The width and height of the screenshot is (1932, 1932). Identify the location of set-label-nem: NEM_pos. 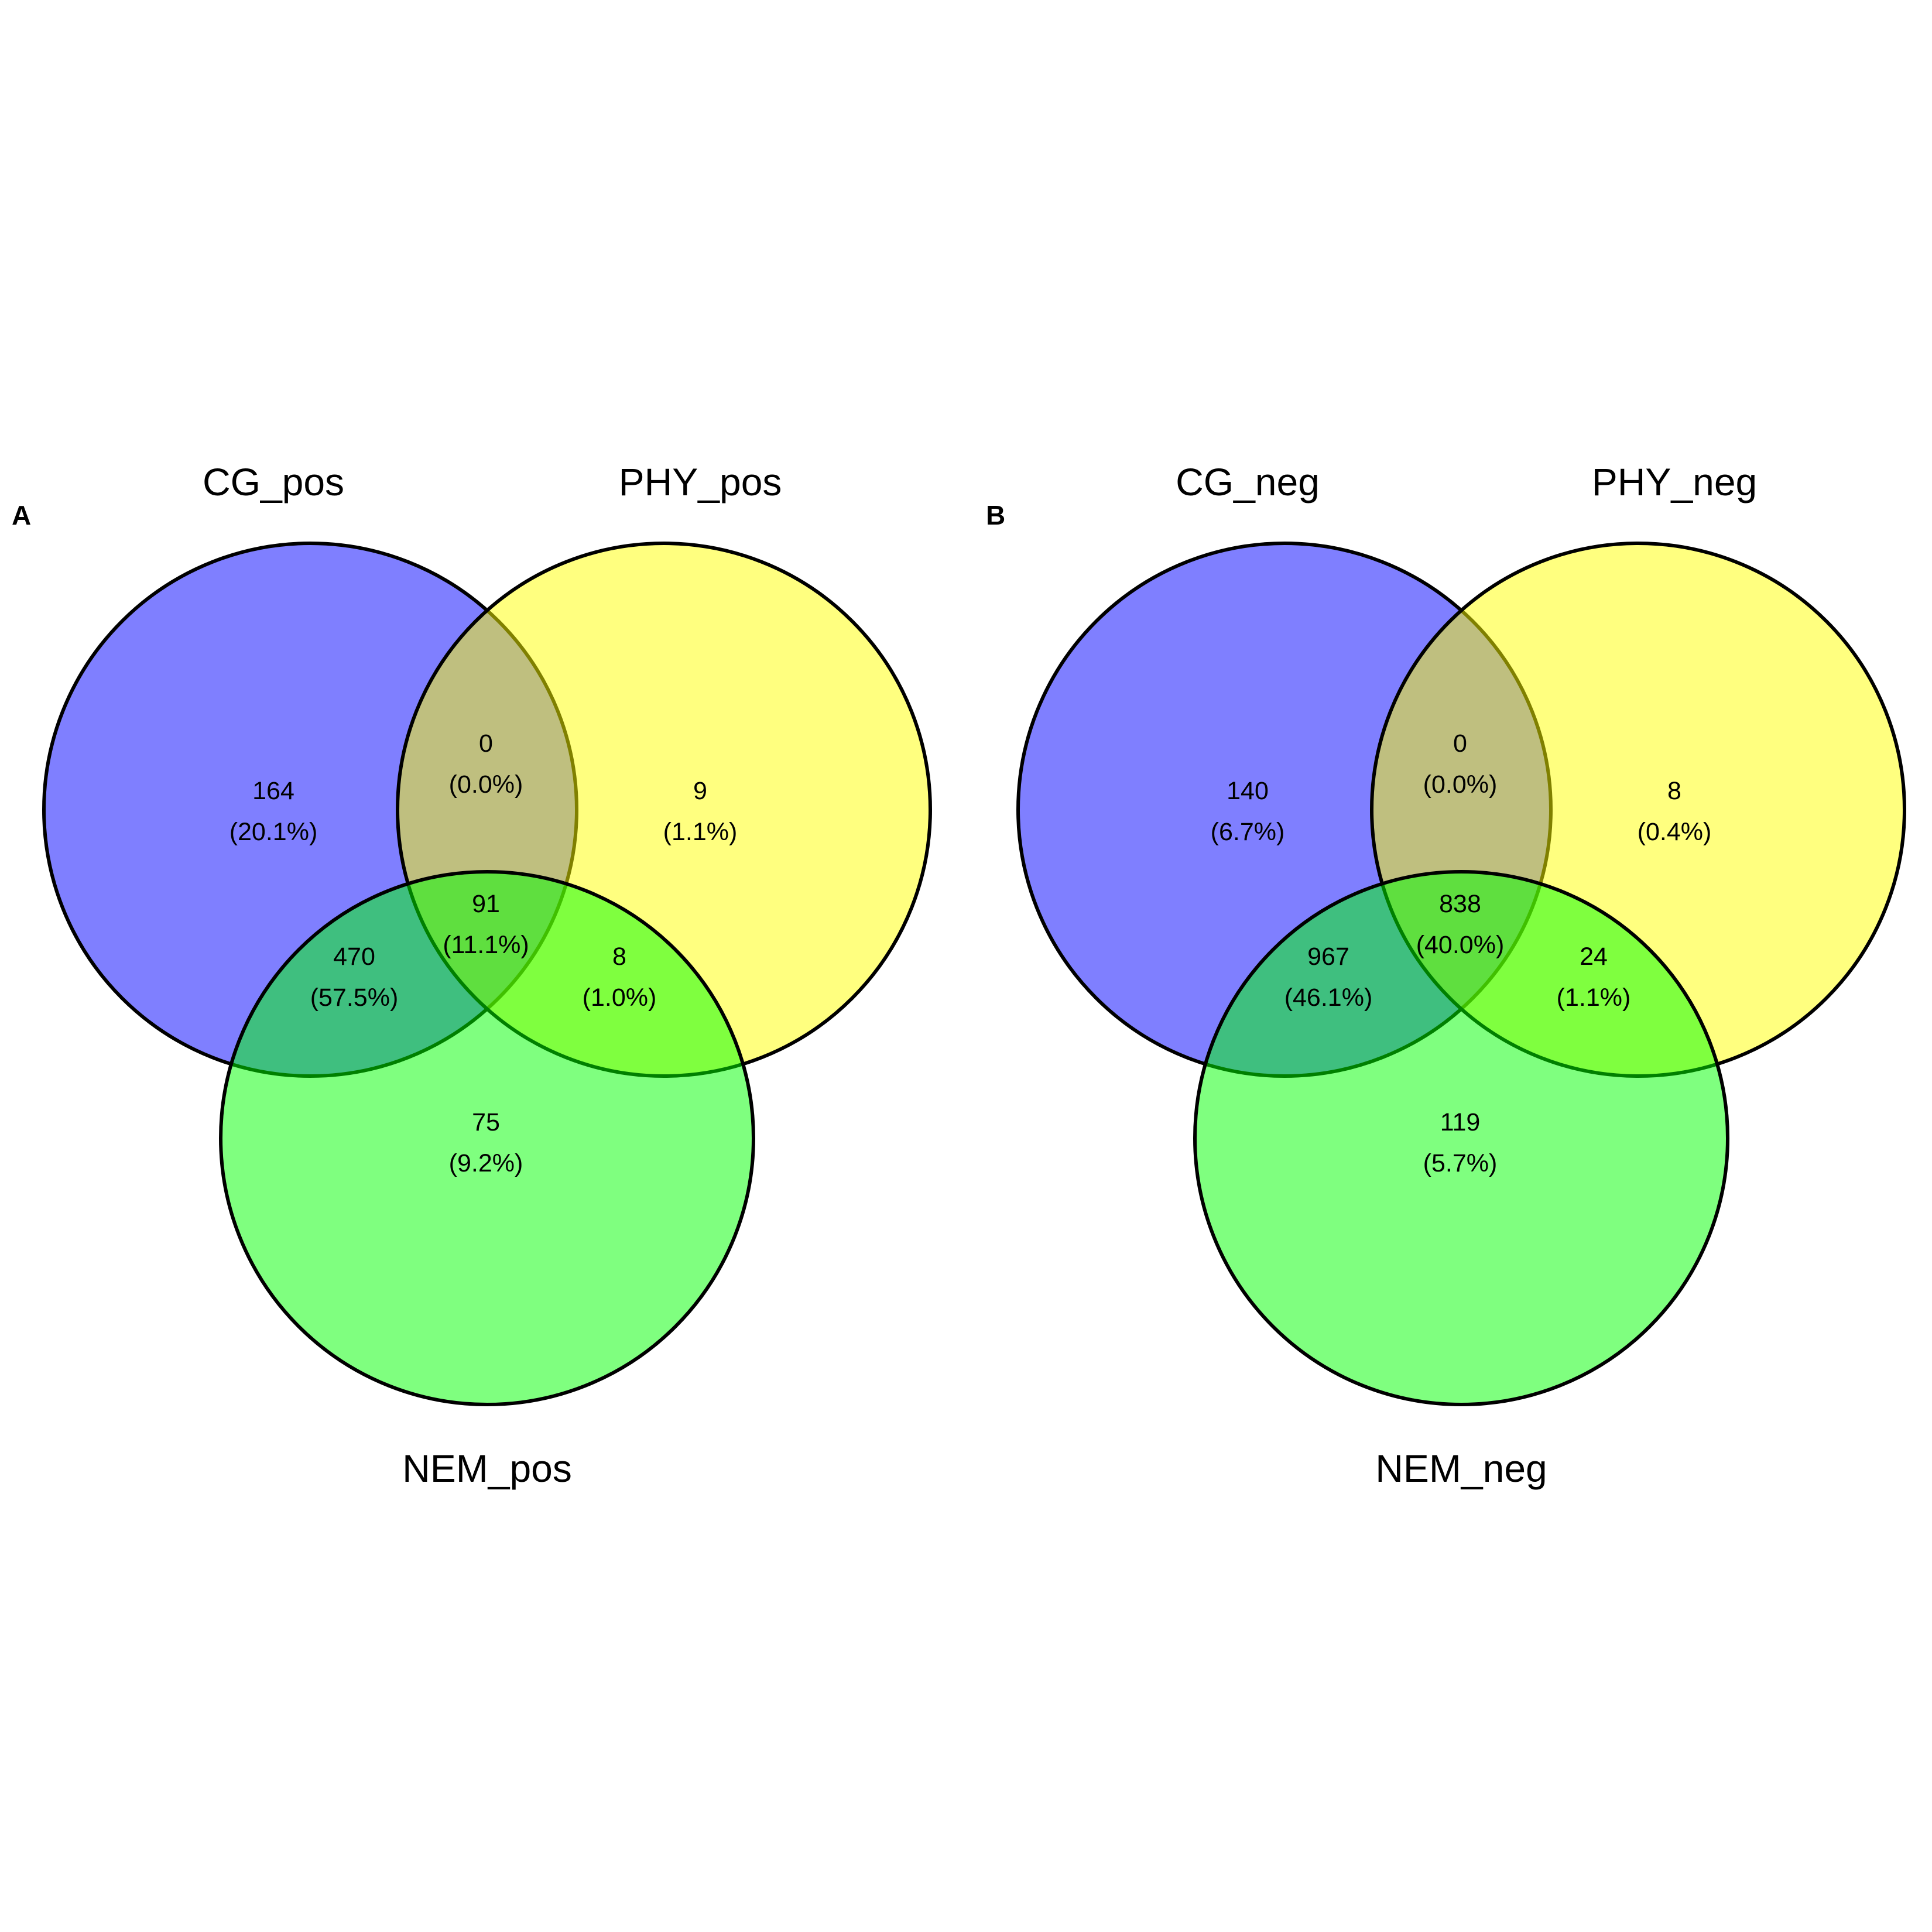
(487, 1468).